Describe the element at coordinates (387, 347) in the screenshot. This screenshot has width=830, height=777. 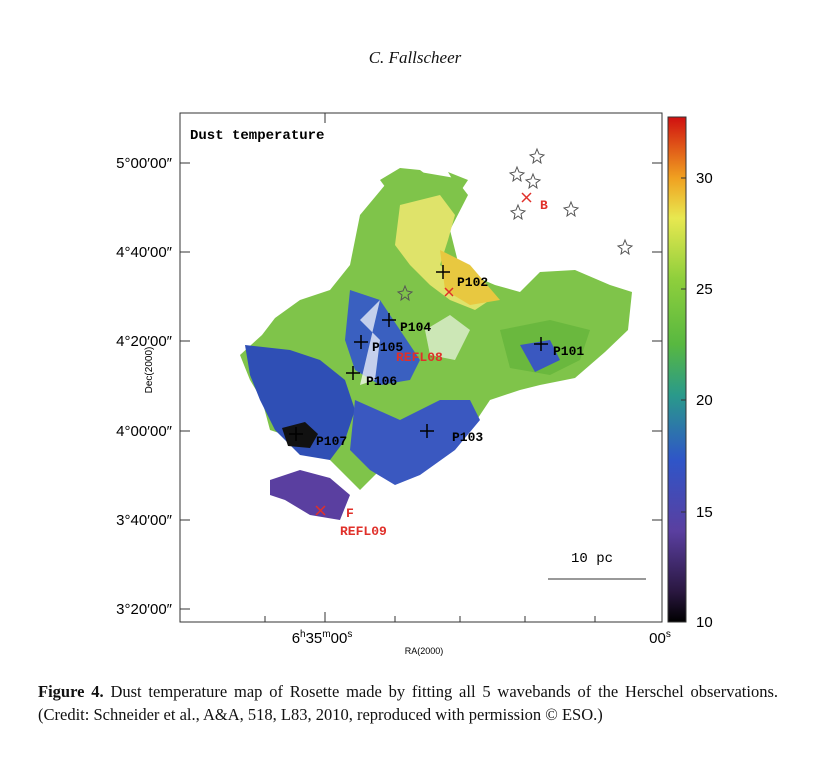
I see `source-label: P105` at that location.